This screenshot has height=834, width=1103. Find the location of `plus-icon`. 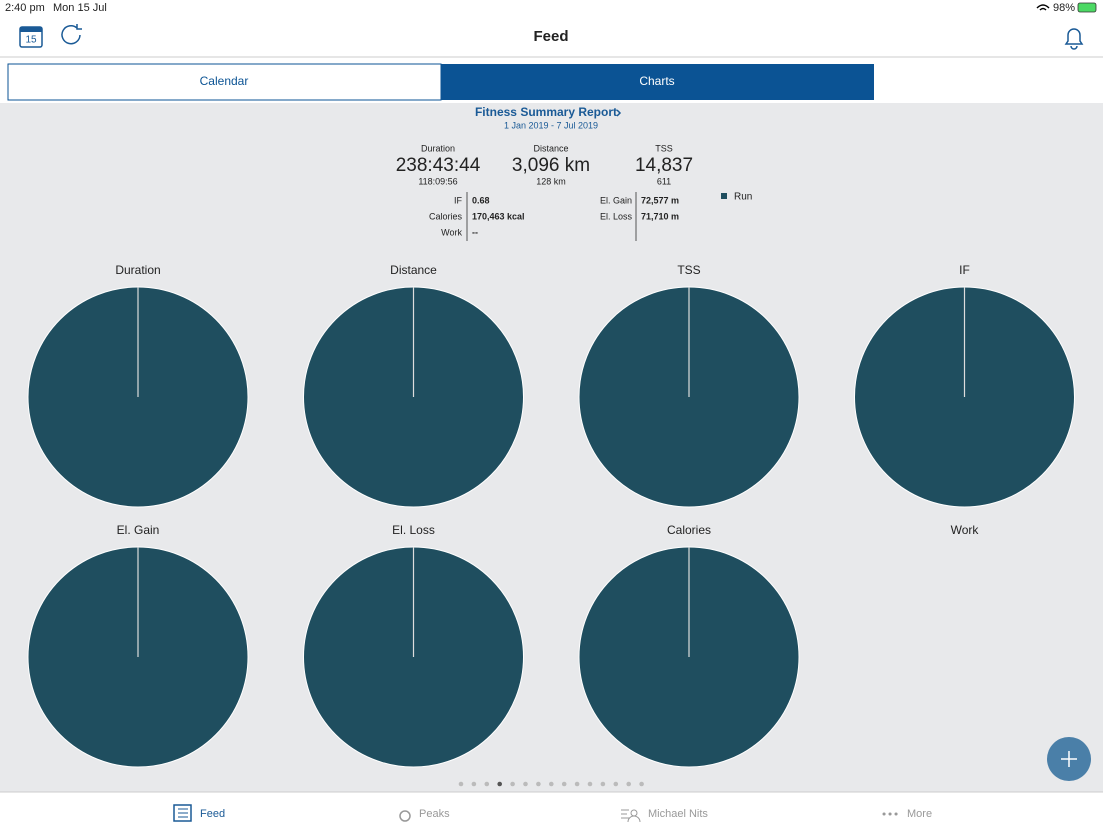

plus-icon is located at coordinates (1069, 759).